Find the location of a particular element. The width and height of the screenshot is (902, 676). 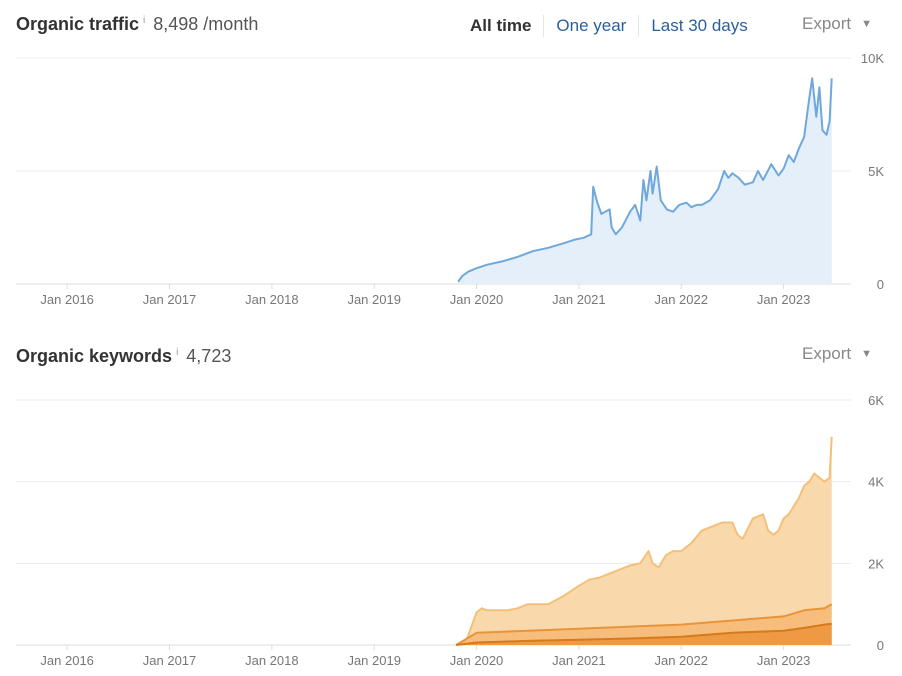

traffic-series-0-line is located at coordinates (645, 180).